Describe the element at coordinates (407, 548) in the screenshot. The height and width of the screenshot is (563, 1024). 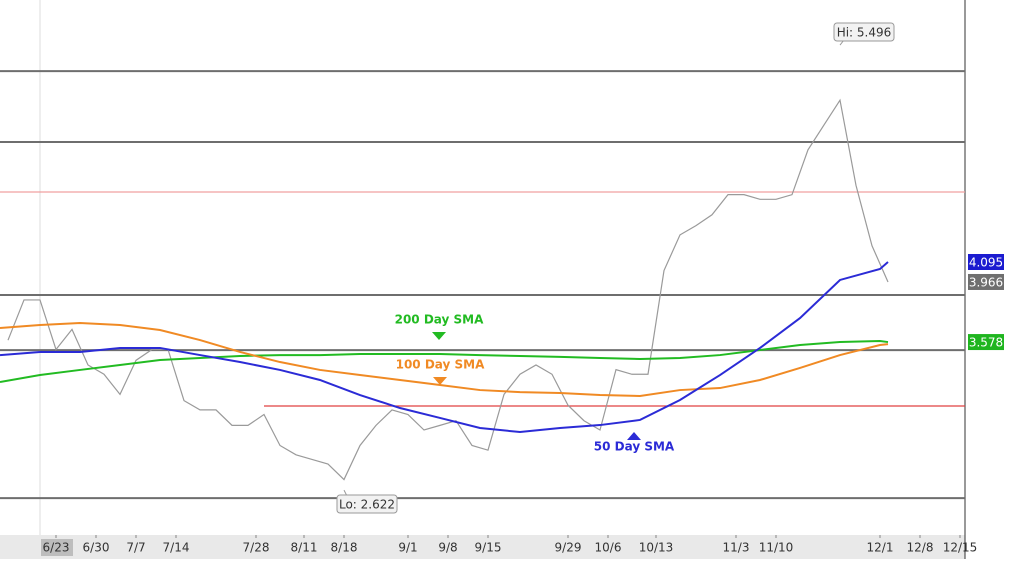
I see `x-tick-label: 9/1` at that location.